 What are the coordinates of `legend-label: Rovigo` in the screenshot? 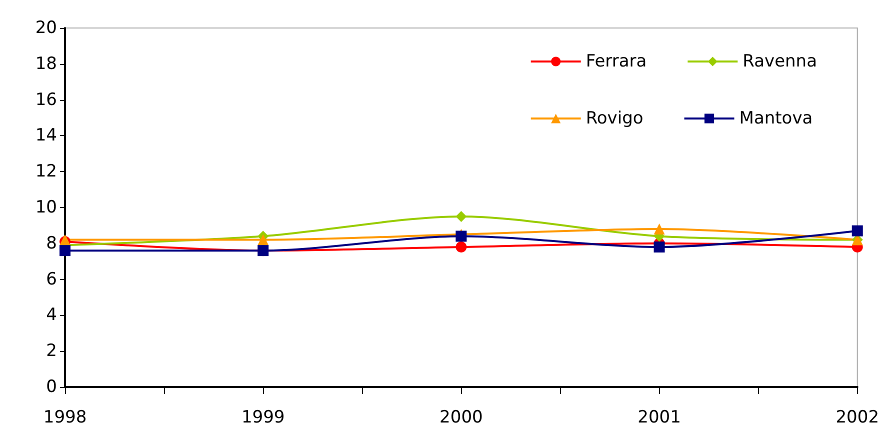 It's located at (615, 118).